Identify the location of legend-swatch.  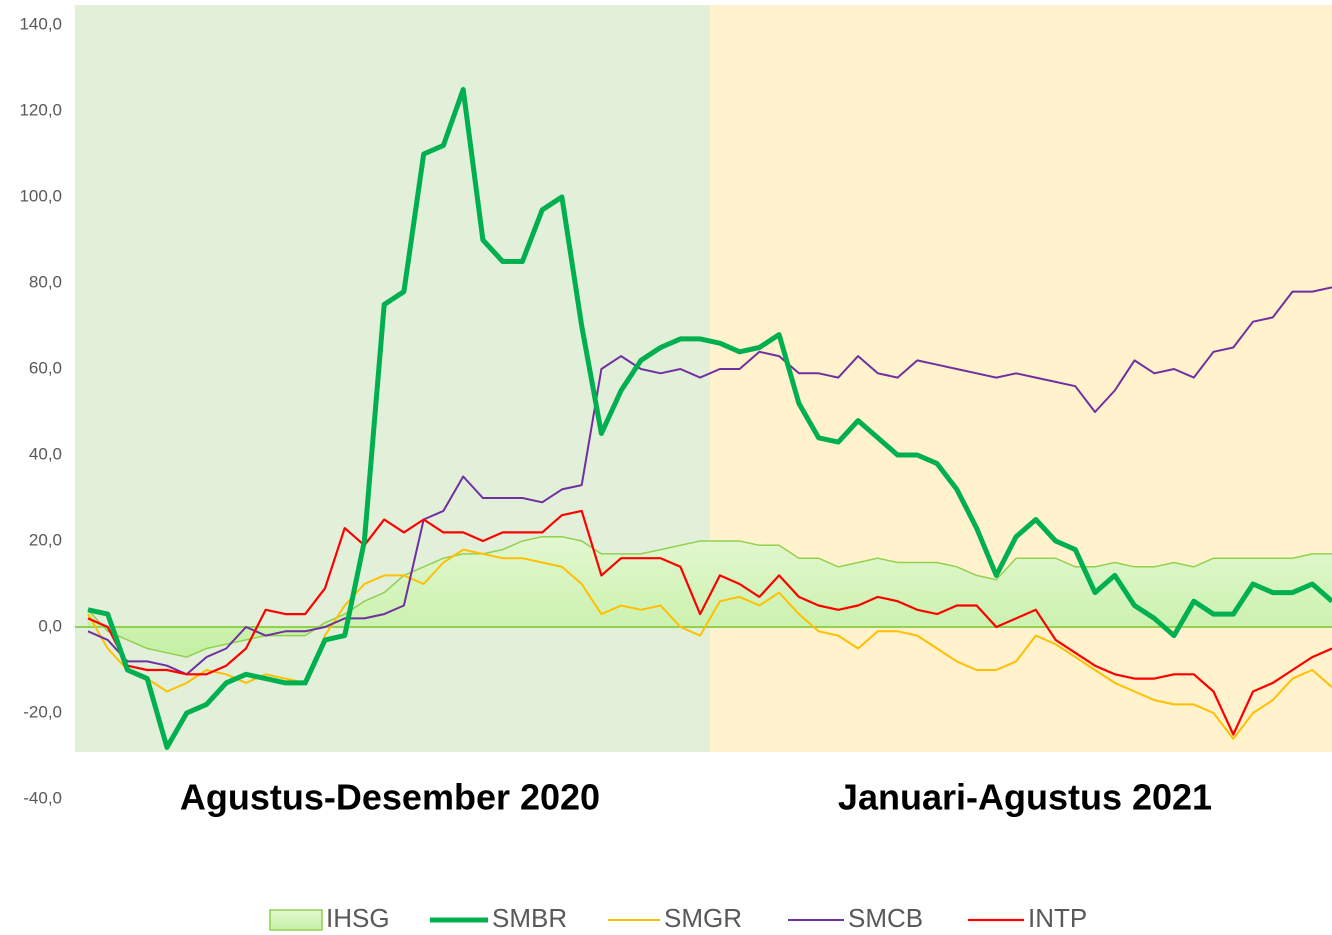
(296, 920).